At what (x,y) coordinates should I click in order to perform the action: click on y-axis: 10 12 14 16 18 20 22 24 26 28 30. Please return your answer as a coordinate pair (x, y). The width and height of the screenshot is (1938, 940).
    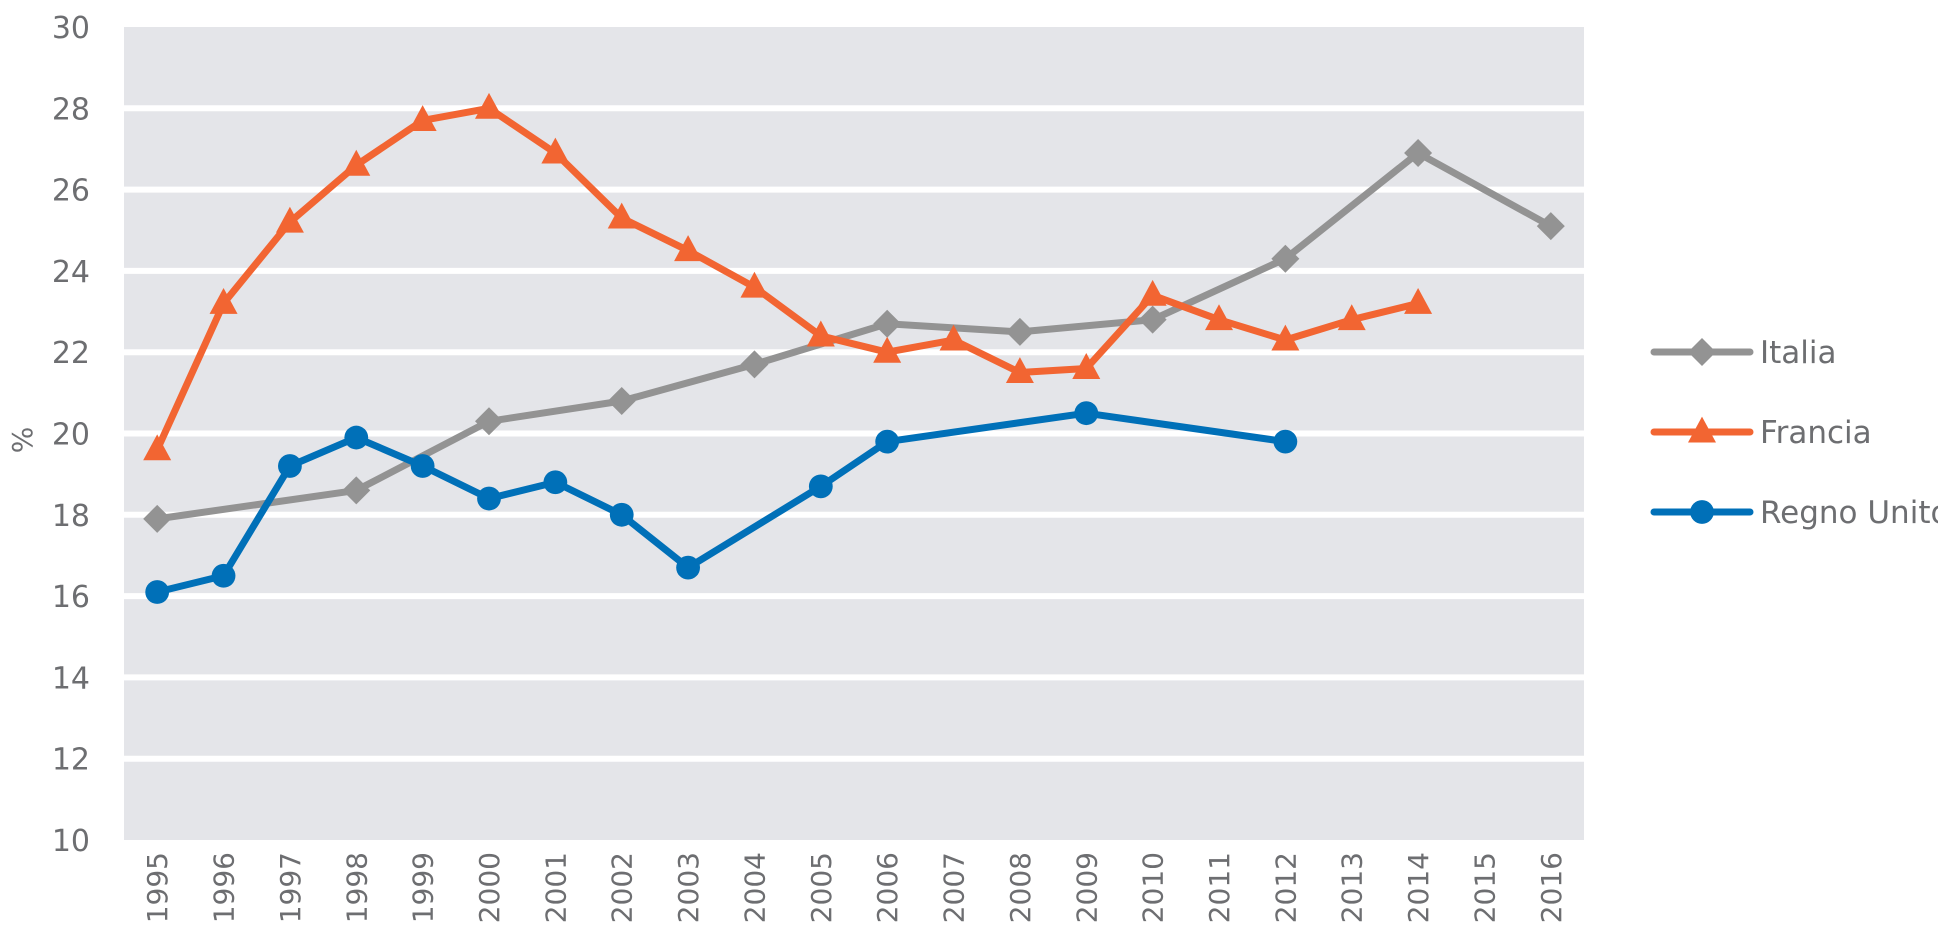
    Looking at the image, I should click on (71, 435).